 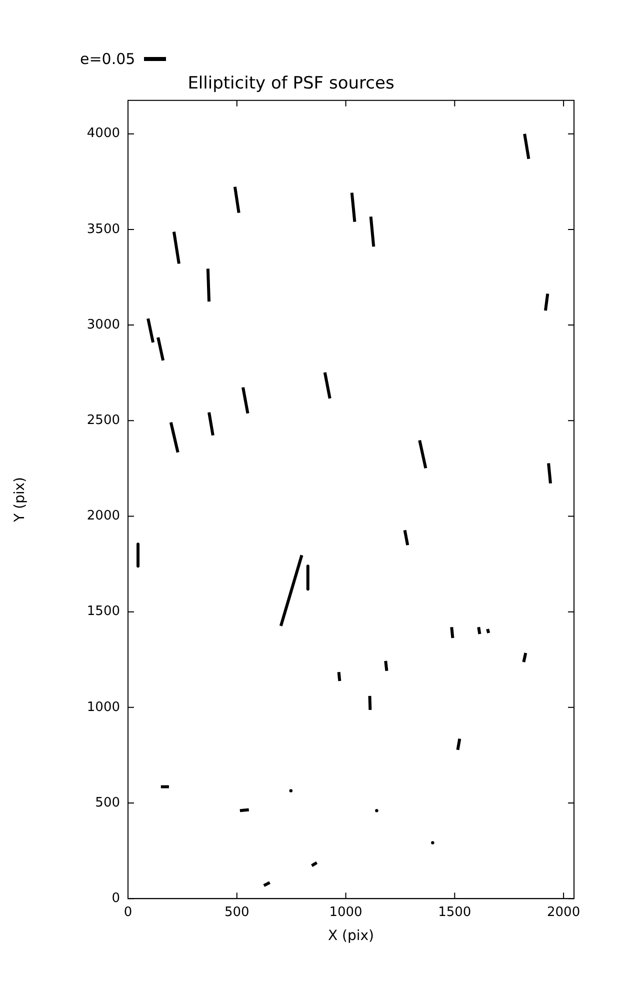 I want to click on x-axis-title: X (pix), so click(x=351, y=936).